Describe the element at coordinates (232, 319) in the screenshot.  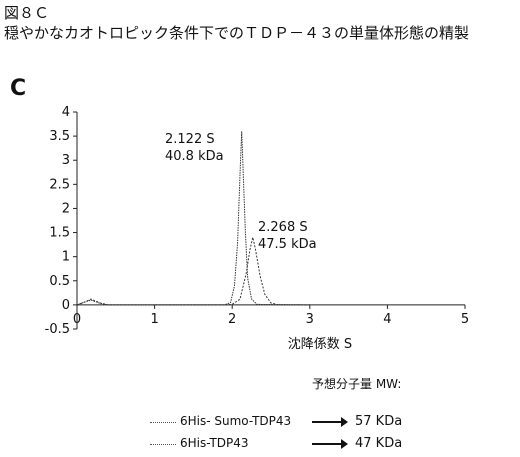
I see `x-tick-label: 2` at that location.